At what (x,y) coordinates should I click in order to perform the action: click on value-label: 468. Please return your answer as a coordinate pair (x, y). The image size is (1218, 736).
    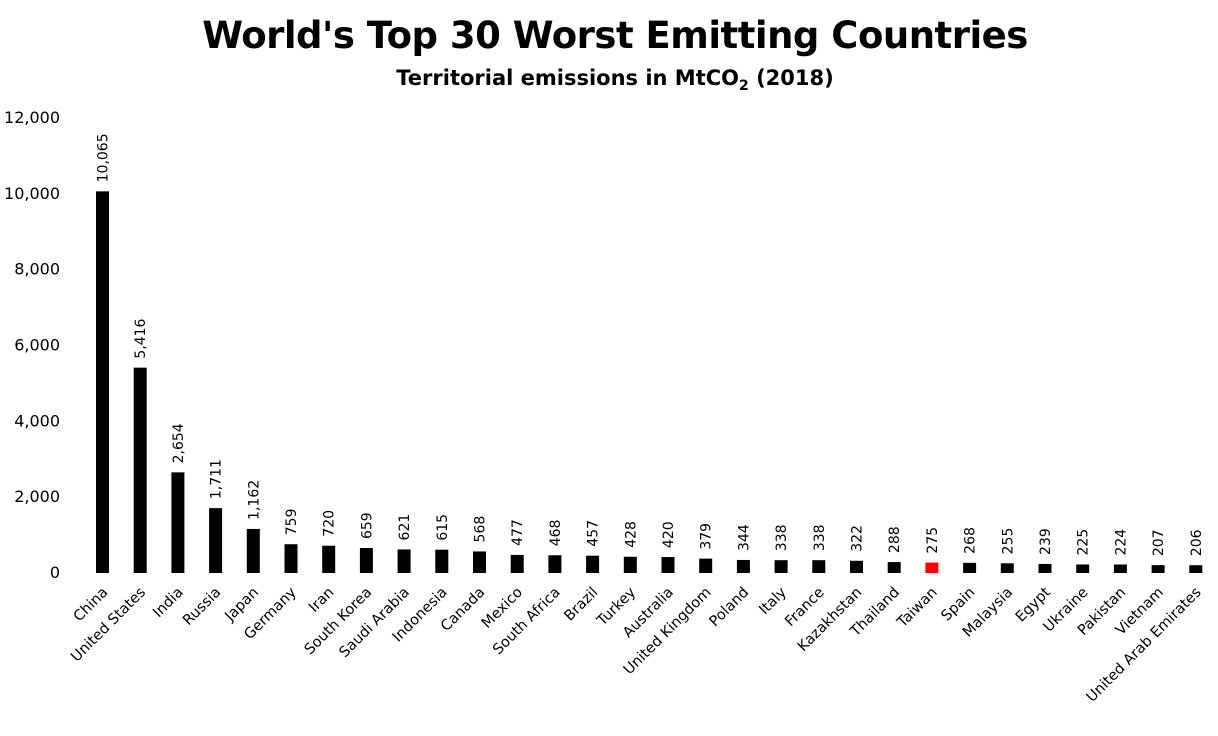
    Looking at the image, I should click on (556, 533).